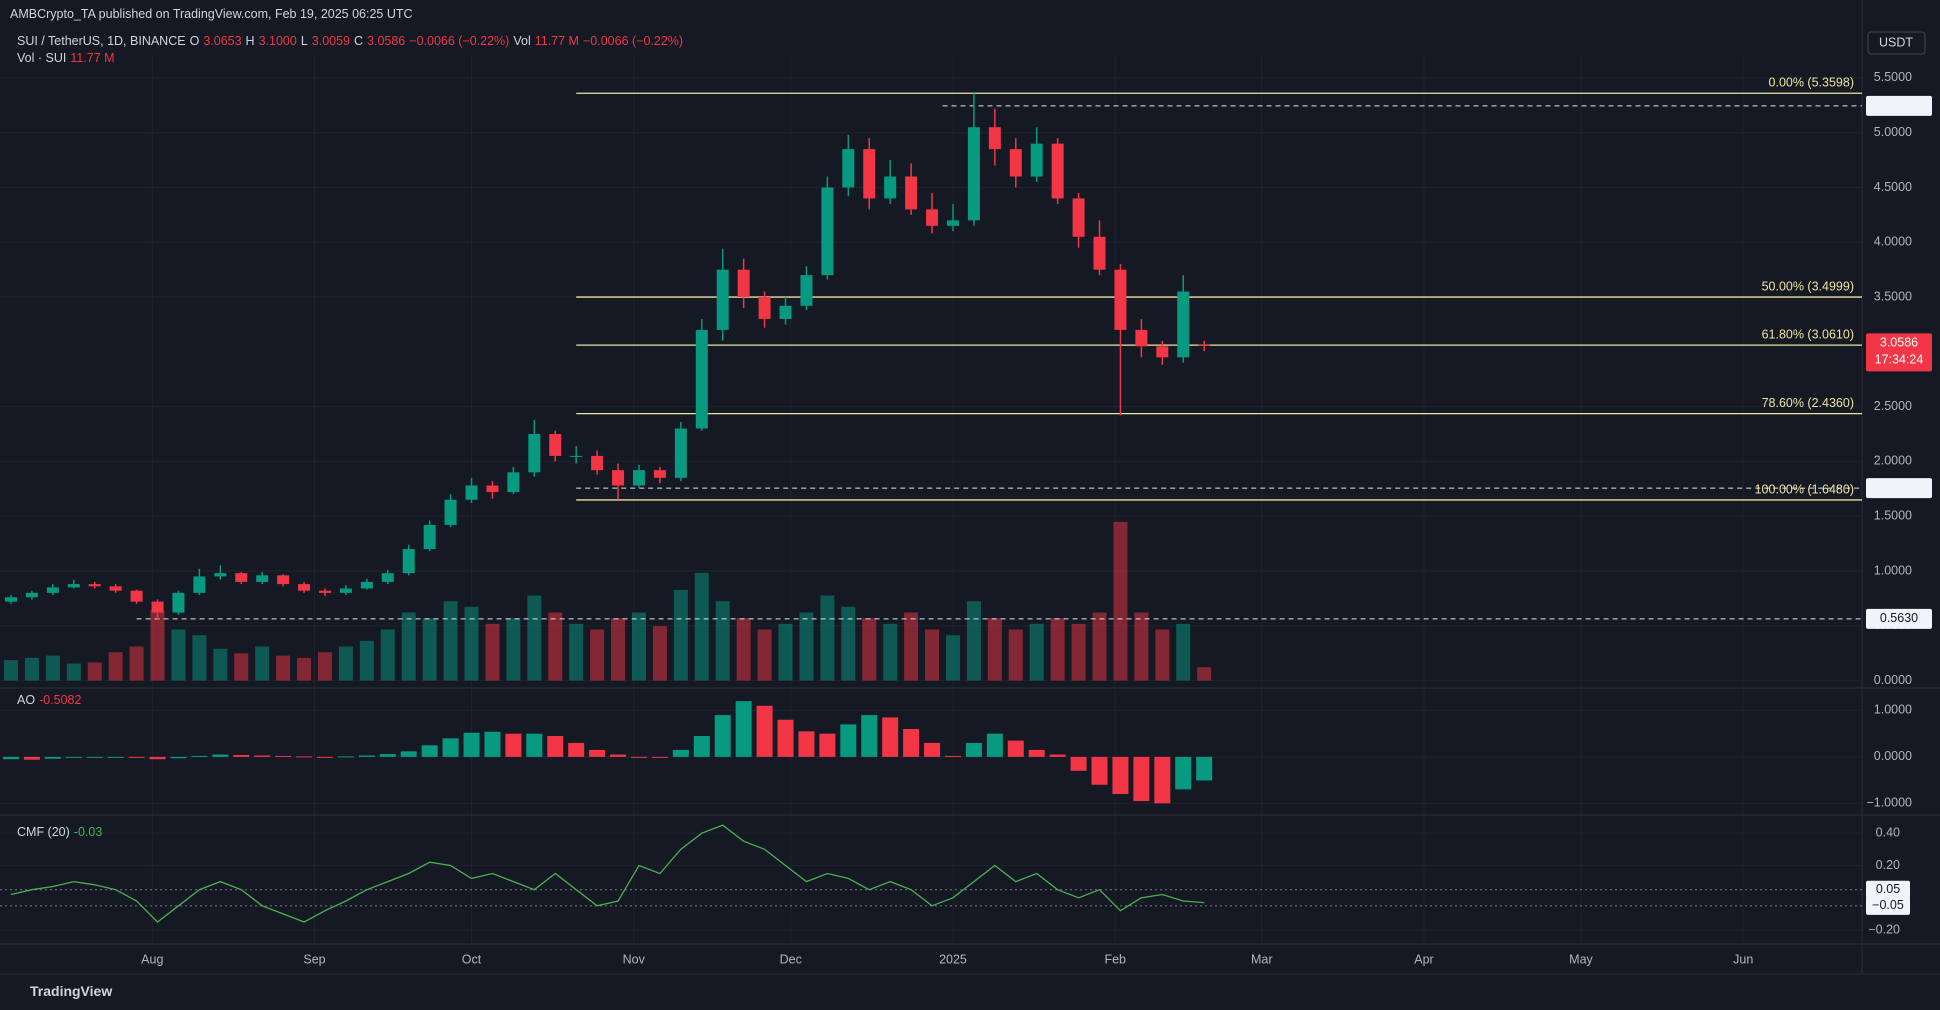 The height and width of the screenshot is (1010, 1940). Describe the element at coordinates (1808, 334) in the screenshot. I see `fib-label: 61.80% (3.0610)` at that location.